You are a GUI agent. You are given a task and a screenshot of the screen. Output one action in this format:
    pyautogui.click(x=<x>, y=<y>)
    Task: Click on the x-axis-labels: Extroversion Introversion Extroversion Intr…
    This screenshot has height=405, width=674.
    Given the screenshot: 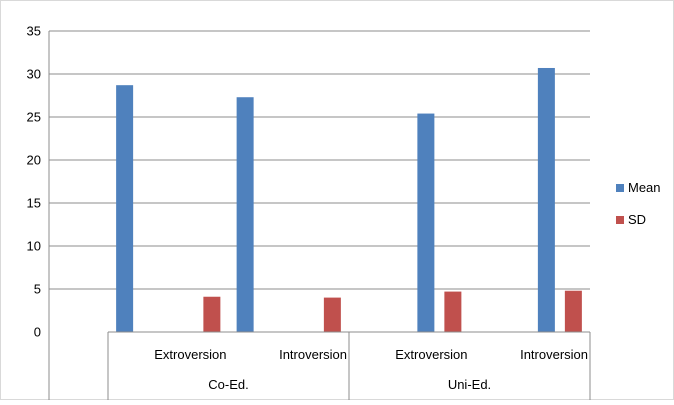 What is the action you would take?
    pyautogui.click(x=319, y=366)
    